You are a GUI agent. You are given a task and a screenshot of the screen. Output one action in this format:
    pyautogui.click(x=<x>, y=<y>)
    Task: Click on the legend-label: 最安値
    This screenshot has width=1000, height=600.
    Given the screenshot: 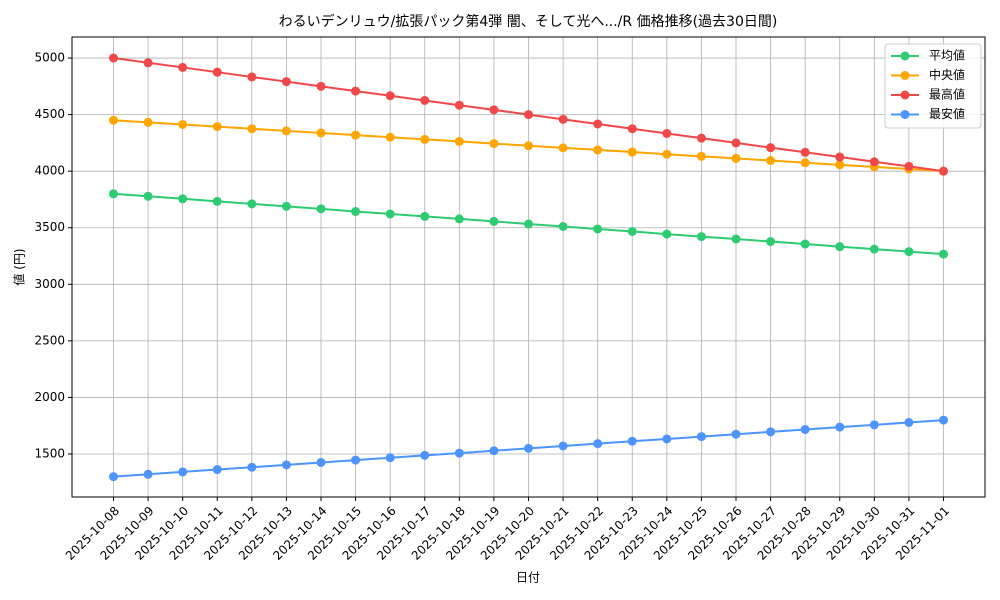 What is the action you would take?
    pyautogui.click(x=947, y=113)
    